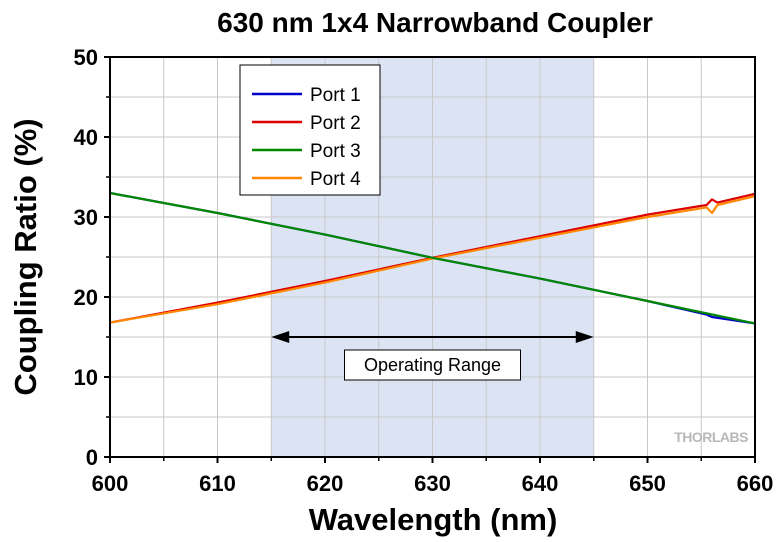  I want to click on x-tick-label: 660, so click(755, 483).